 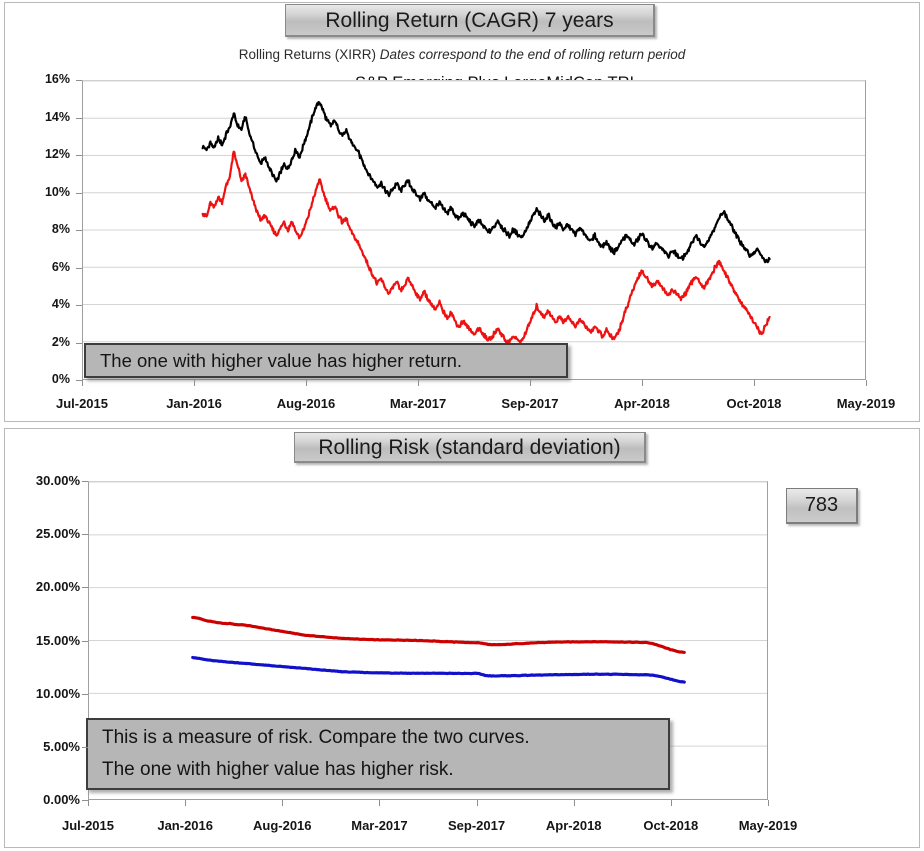 What do you see at coordinates (60, 266) in the screenshot?
I see `y-axis-tick-label: 6%` at bounding box center [60, 266].